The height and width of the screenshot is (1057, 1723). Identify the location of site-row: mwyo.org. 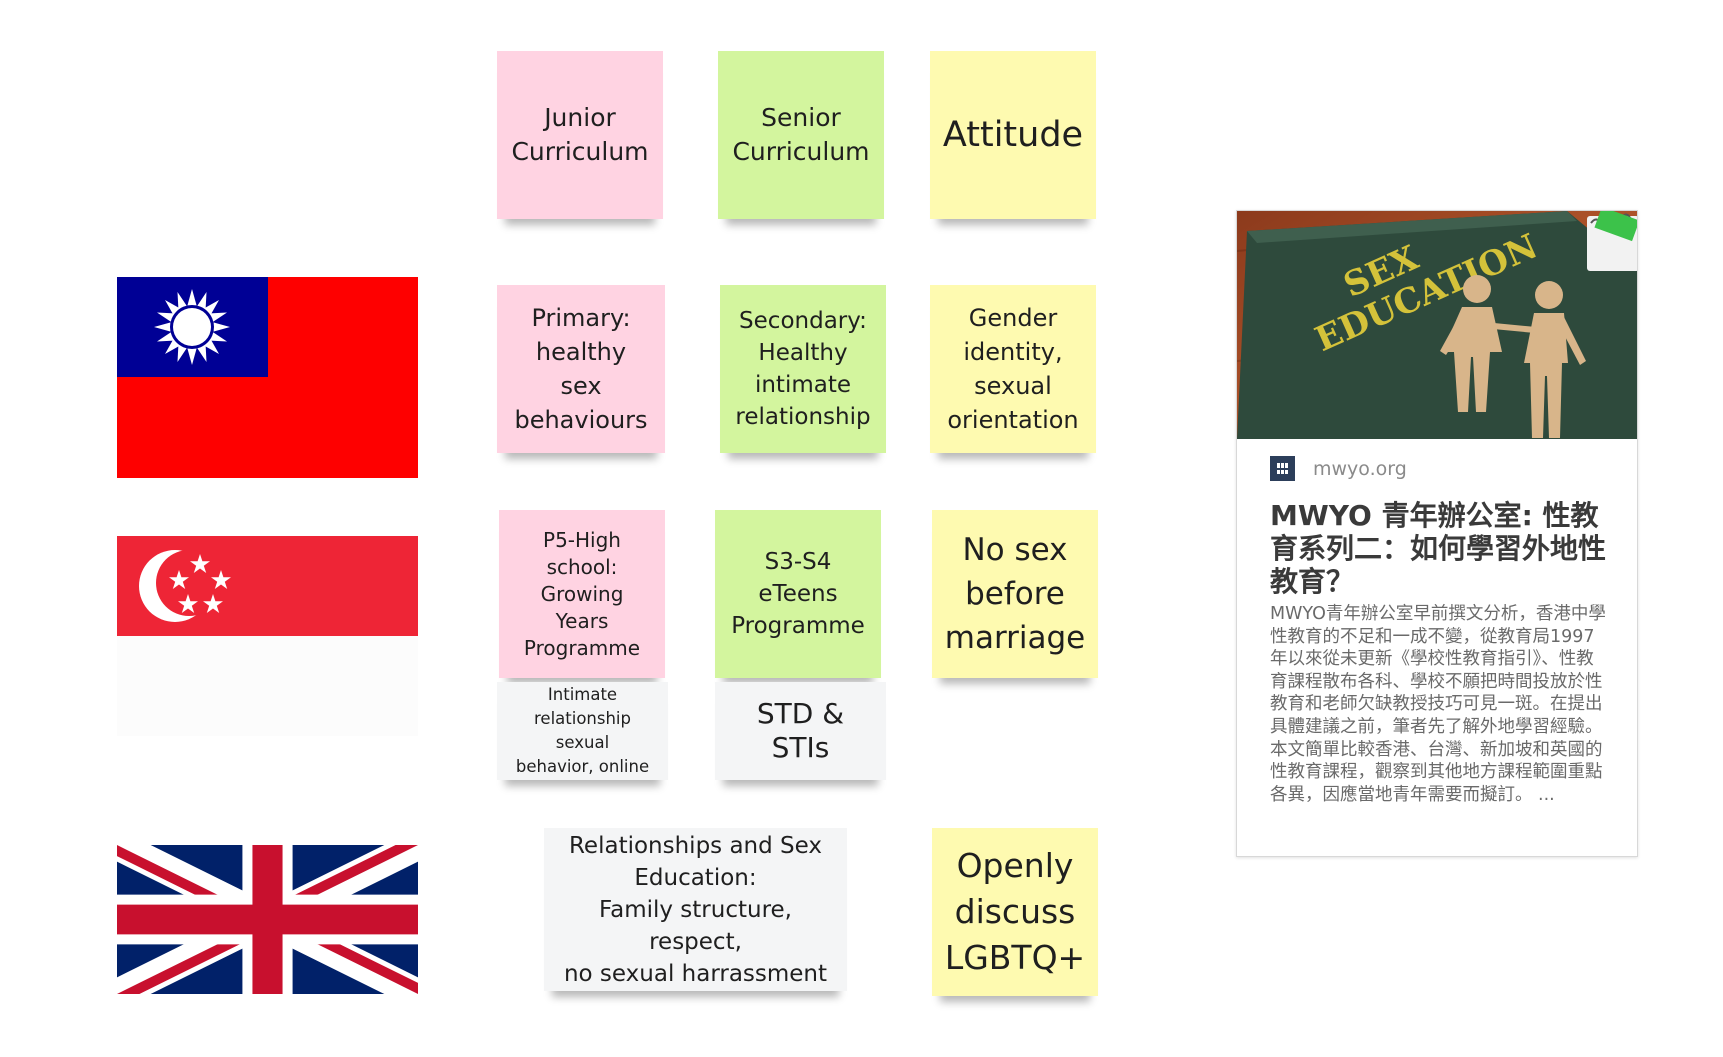
(1338, 468).